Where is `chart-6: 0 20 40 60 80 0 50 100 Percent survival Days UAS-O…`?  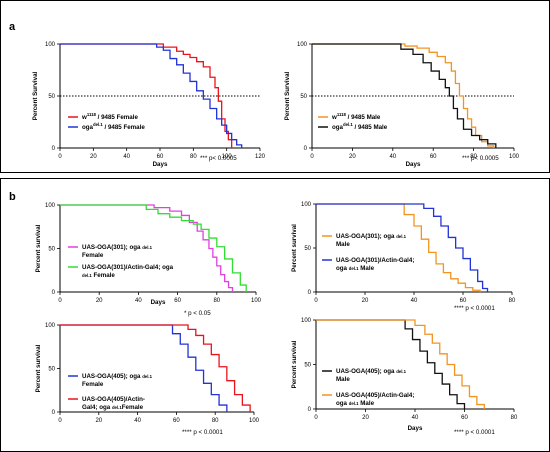
chart-6: 0 20 40 60 80 0 50 100 Percent survival Days UAS-O… is located at coordinates (404, 377).